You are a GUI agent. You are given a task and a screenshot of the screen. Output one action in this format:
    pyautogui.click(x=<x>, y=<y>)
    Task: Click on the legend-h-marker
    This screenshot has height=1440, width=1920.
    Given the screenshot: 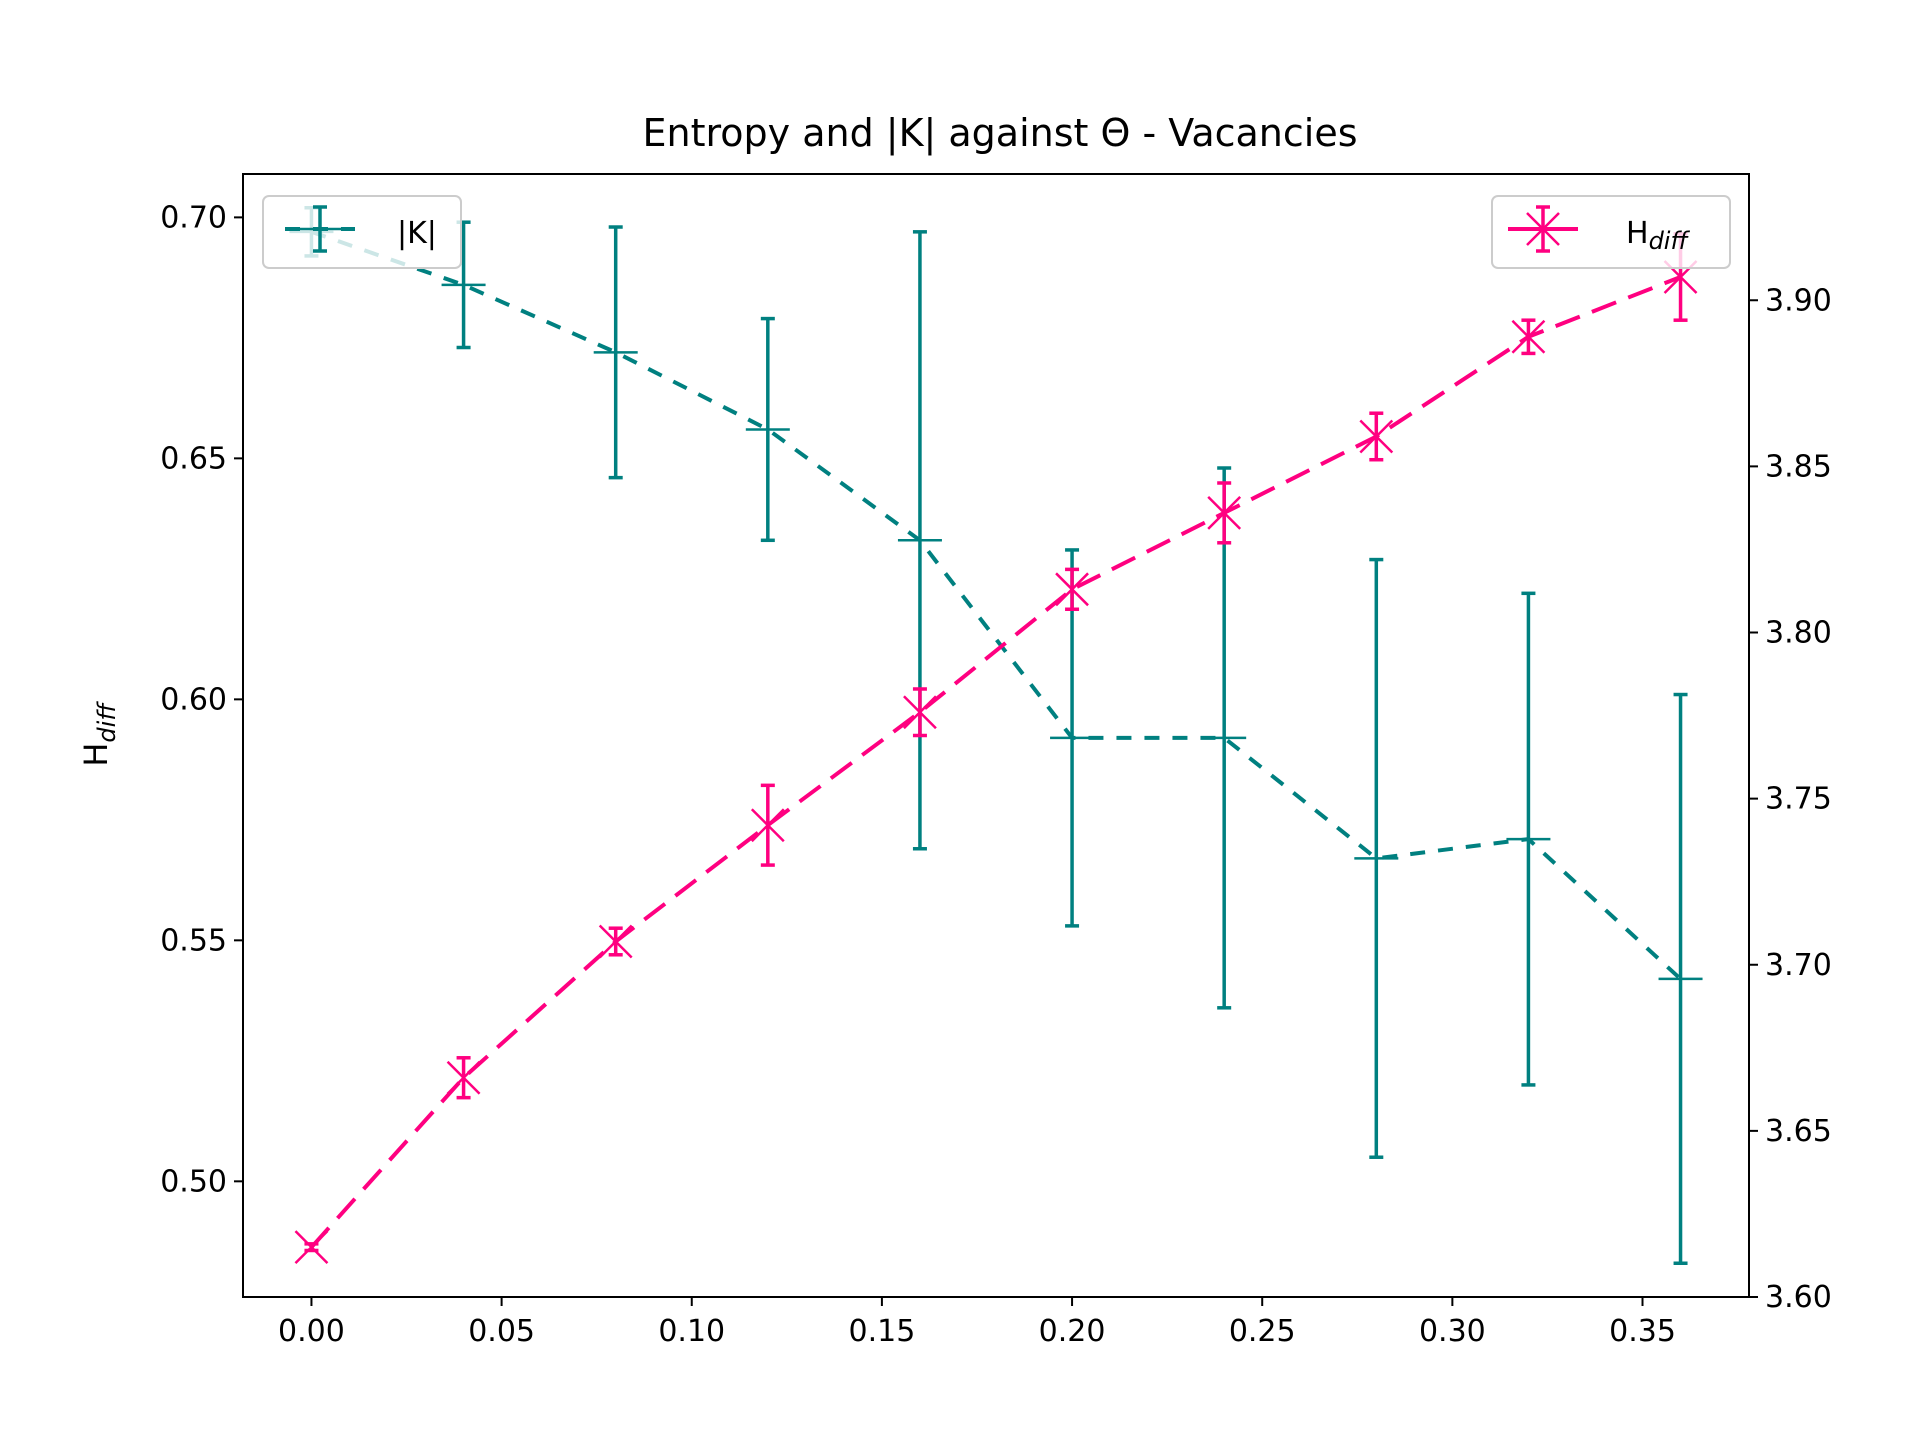 What is the action you would take?
    pyautogui.click(x=1543, y=229)
    